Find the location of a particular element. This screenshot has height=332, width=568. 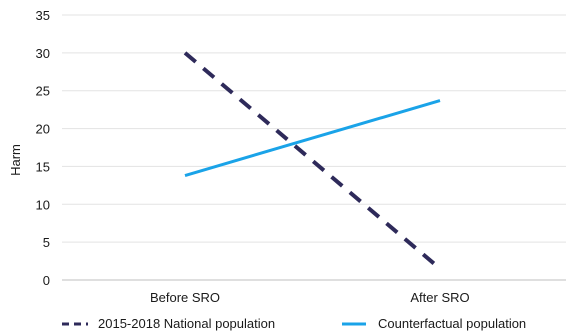

y-tick-label: 20 is located at coordinates (43, 129).